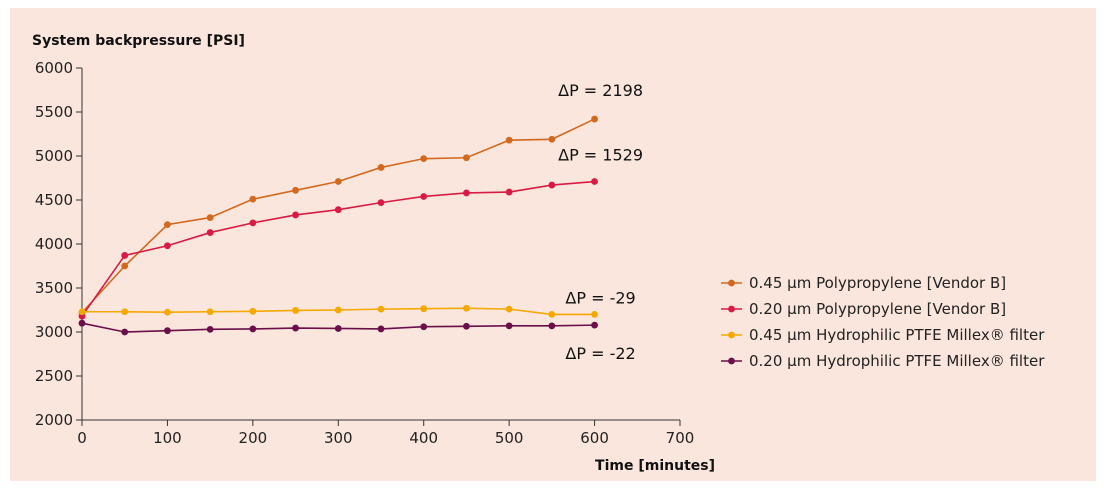 The width and height of the screenshot is (1104, 489). Describe the element at coordinates (54, 288) in the screenshot. I see `y-tick-label: 3500` at that location.